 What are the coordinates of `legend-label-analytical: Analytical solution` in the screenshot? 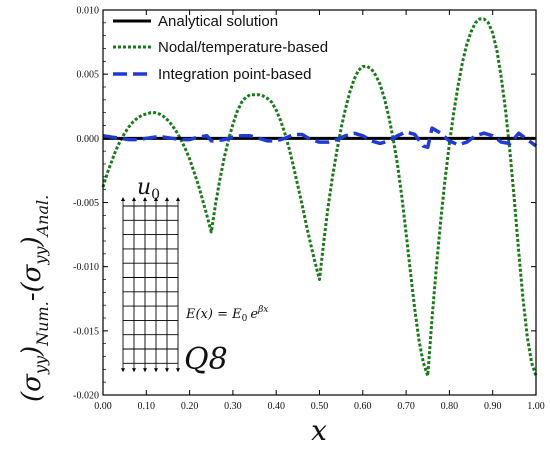 It's located at (218, 21).